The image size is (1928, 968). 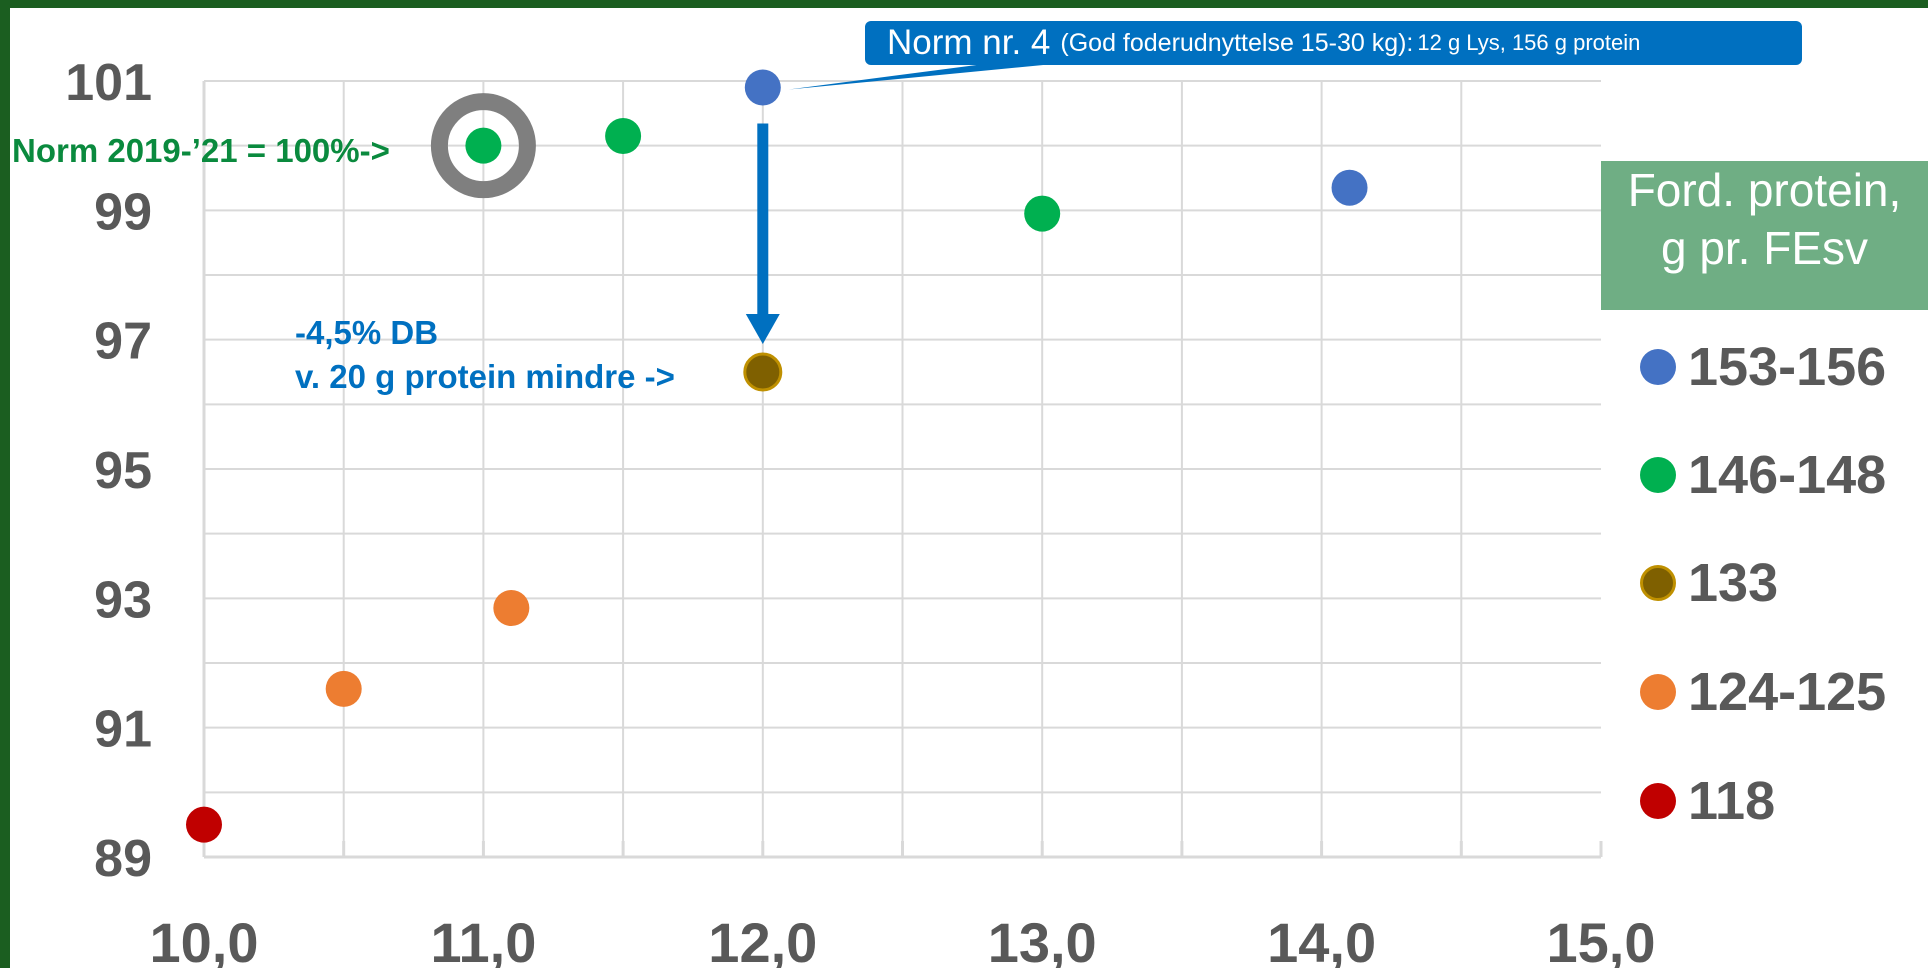 What do you see at coordinates (941, 75) in the screenshot?
I see `callout-pointer` at bounding box center [941, 75].